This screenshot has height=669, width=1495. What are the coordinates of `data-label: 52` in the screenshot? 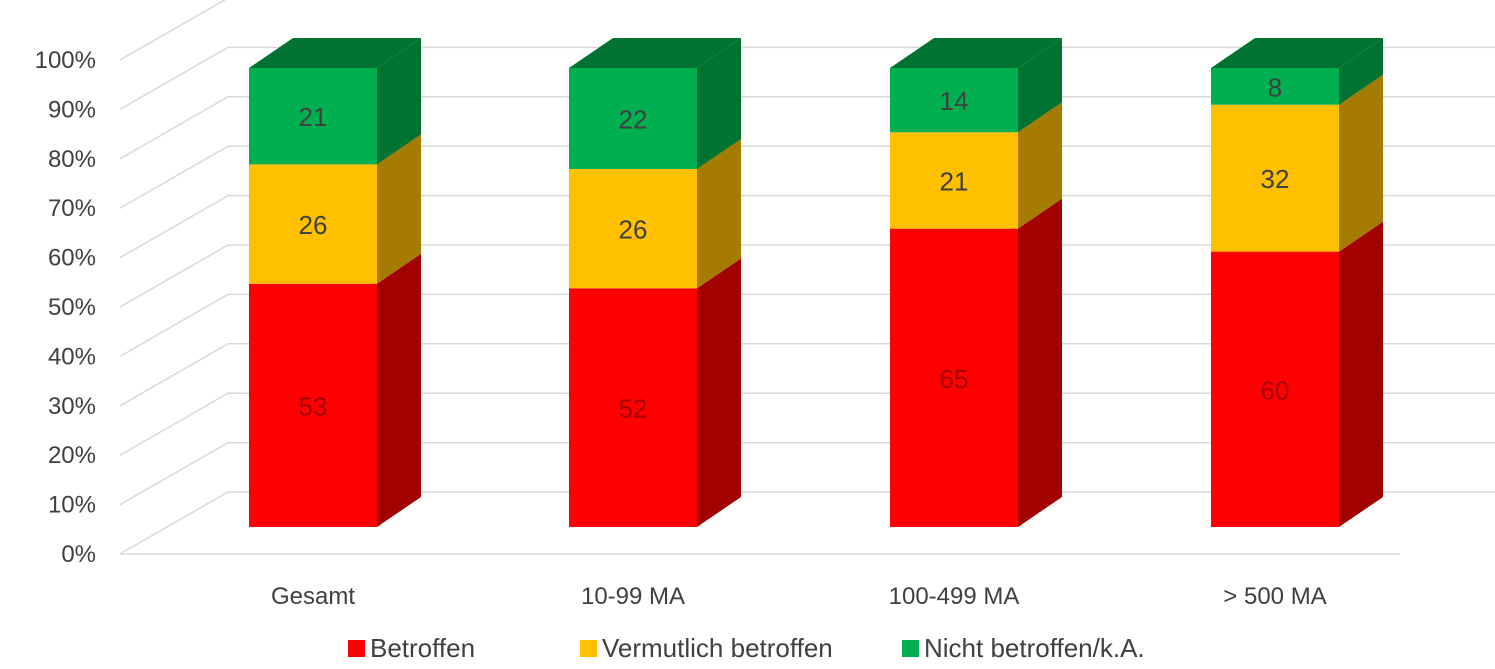 It's located at (633, 409).